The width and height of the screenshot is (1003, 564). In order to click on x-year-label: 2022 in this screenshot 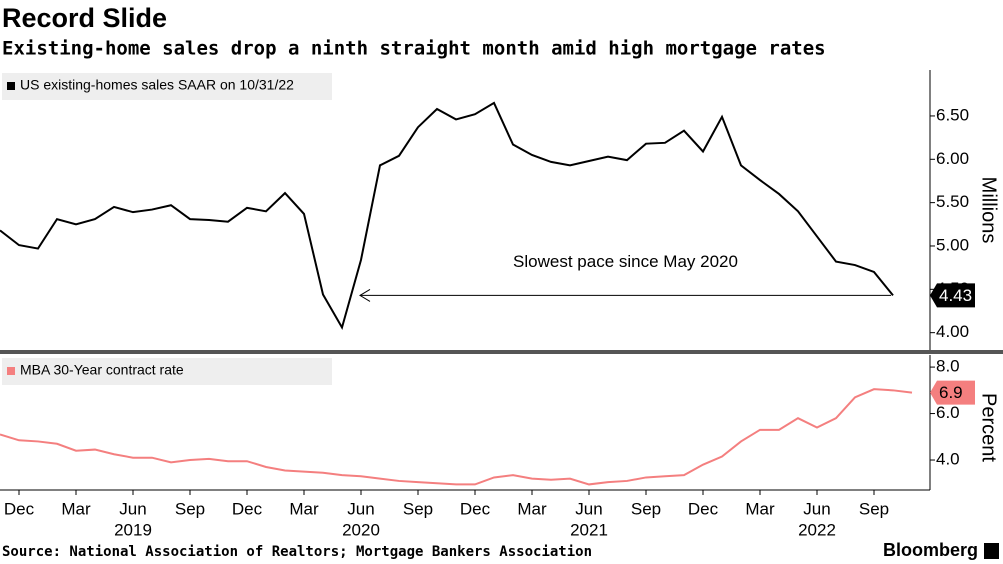, I will do `click(817, 529)`.